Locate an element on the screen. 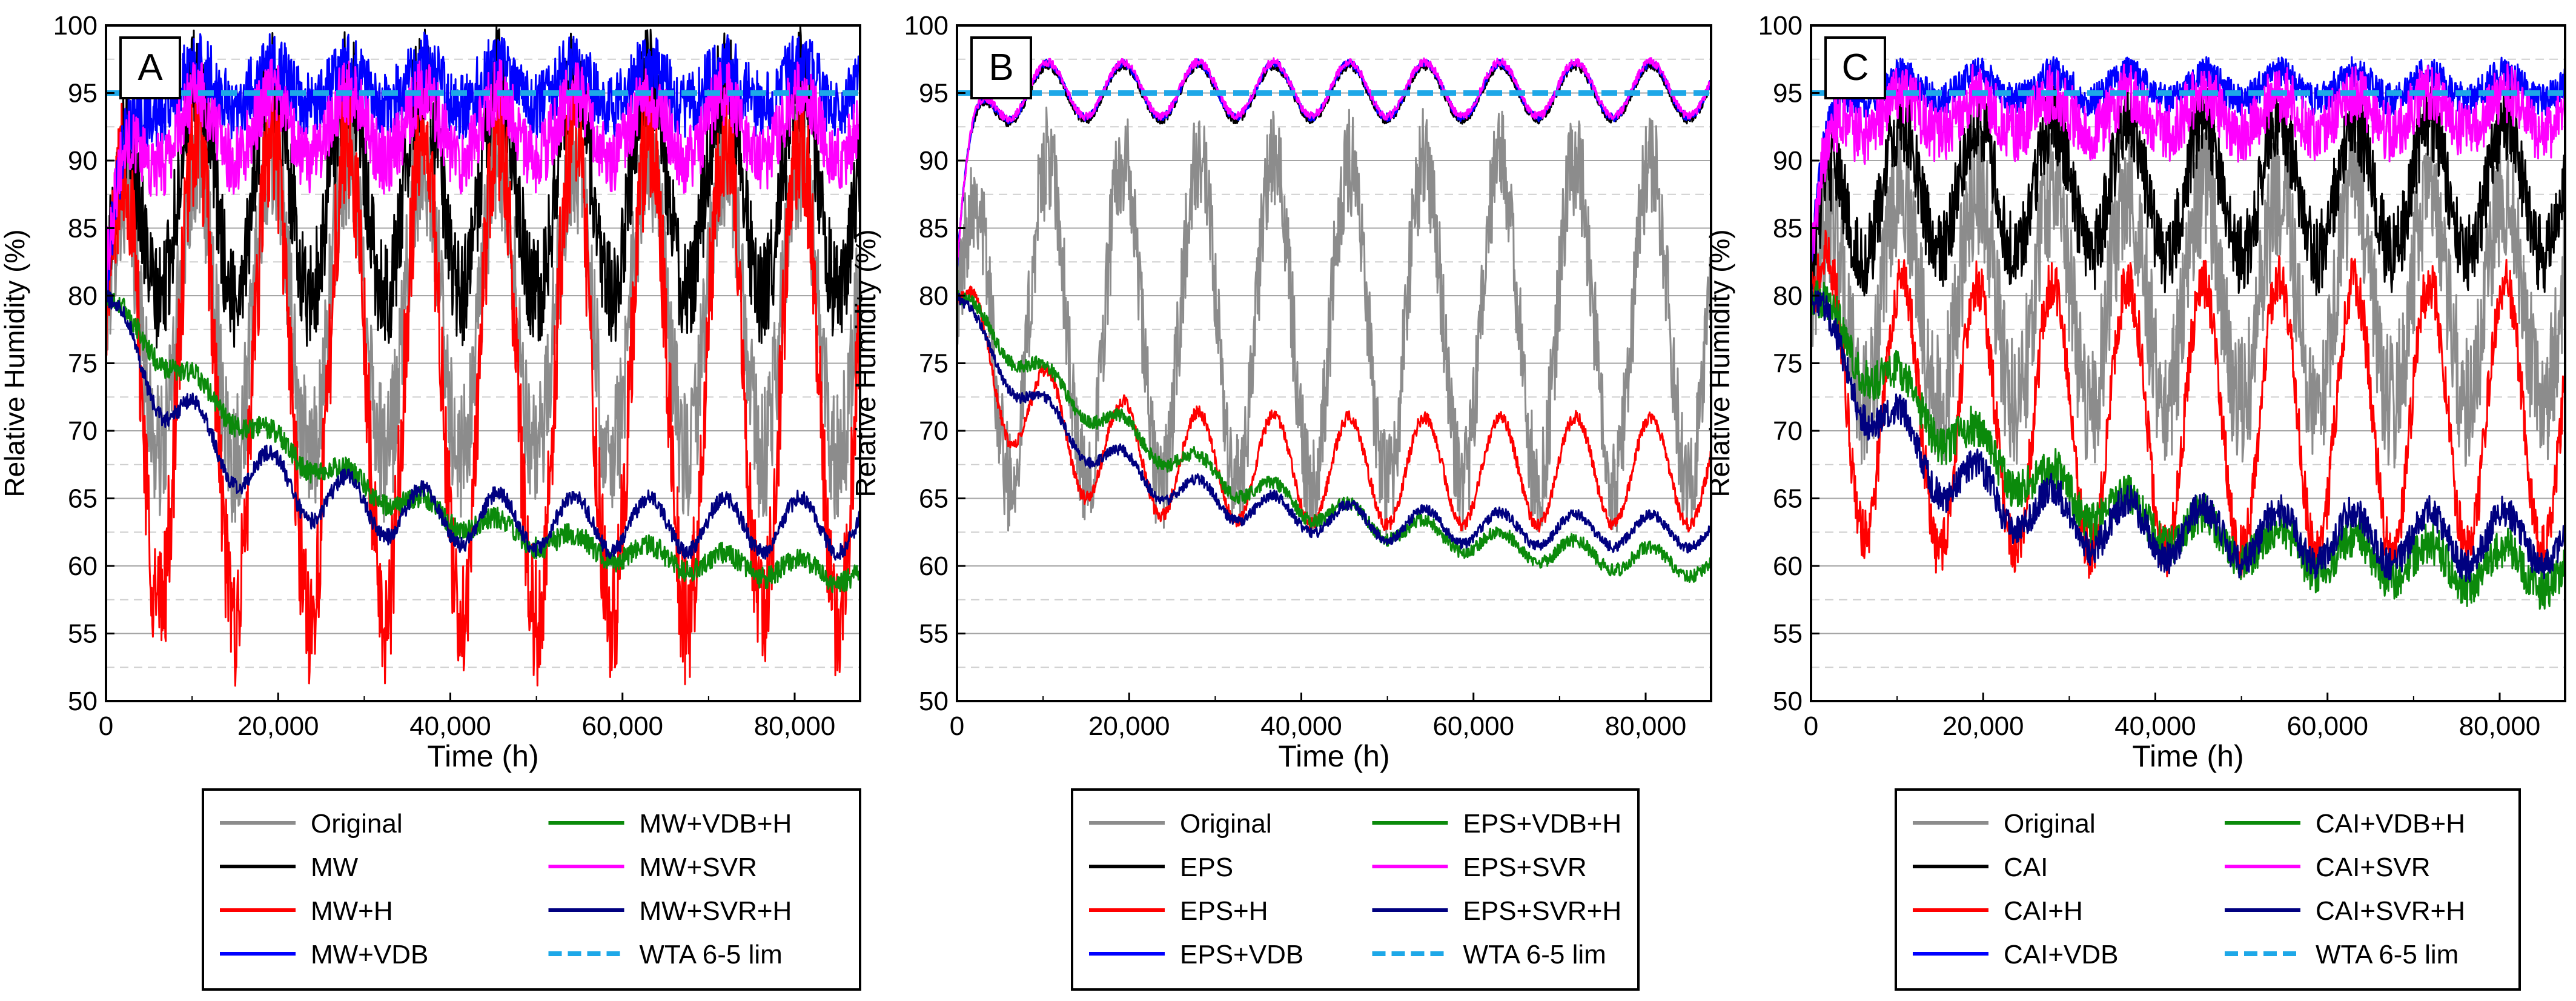  series-line-base is located at coordinates (2188, 190).